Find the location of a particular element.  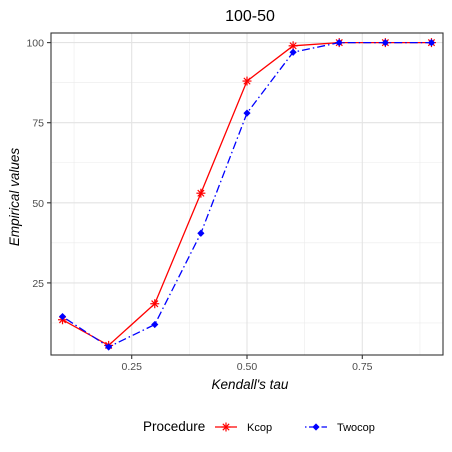

legend-key-marker-kcop is located at coordinates (226, 427).